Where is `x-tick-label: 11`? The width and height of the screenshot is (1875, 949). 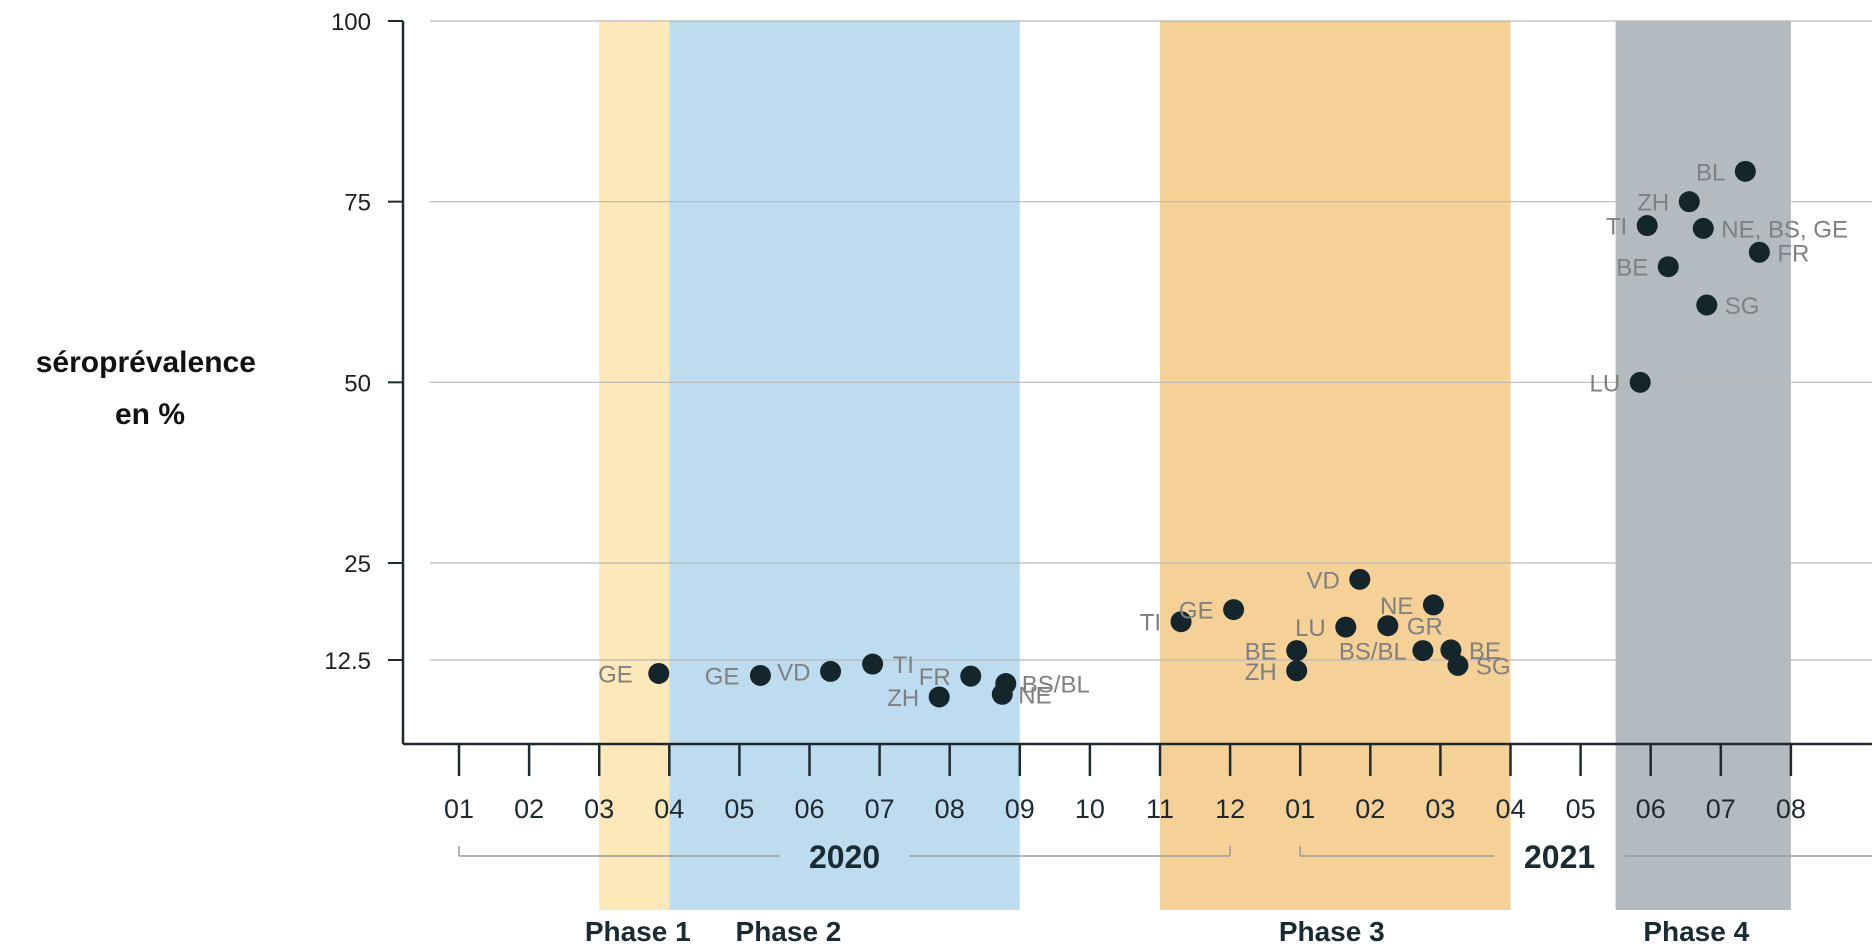 x-tick-label: 11 is located at coordinates (1160, 809).